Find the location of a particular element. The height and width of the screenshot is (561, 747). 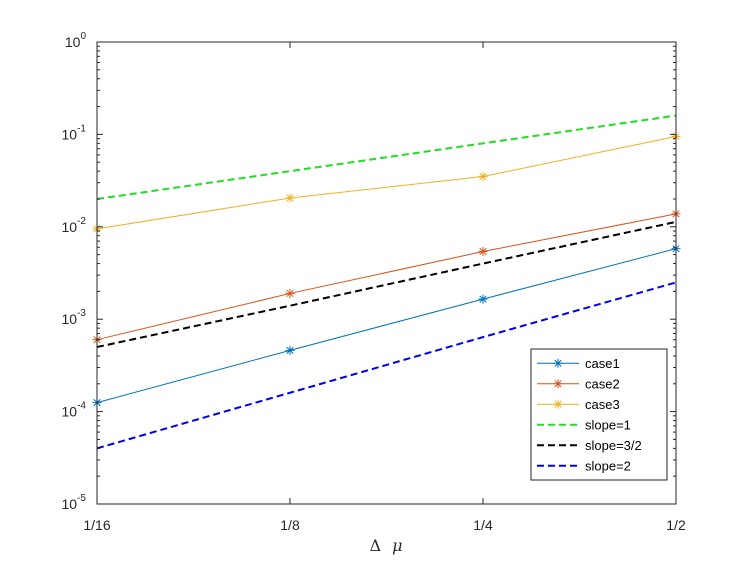

y-tick-label: 10⁻² is located at coordinates (74, 225).